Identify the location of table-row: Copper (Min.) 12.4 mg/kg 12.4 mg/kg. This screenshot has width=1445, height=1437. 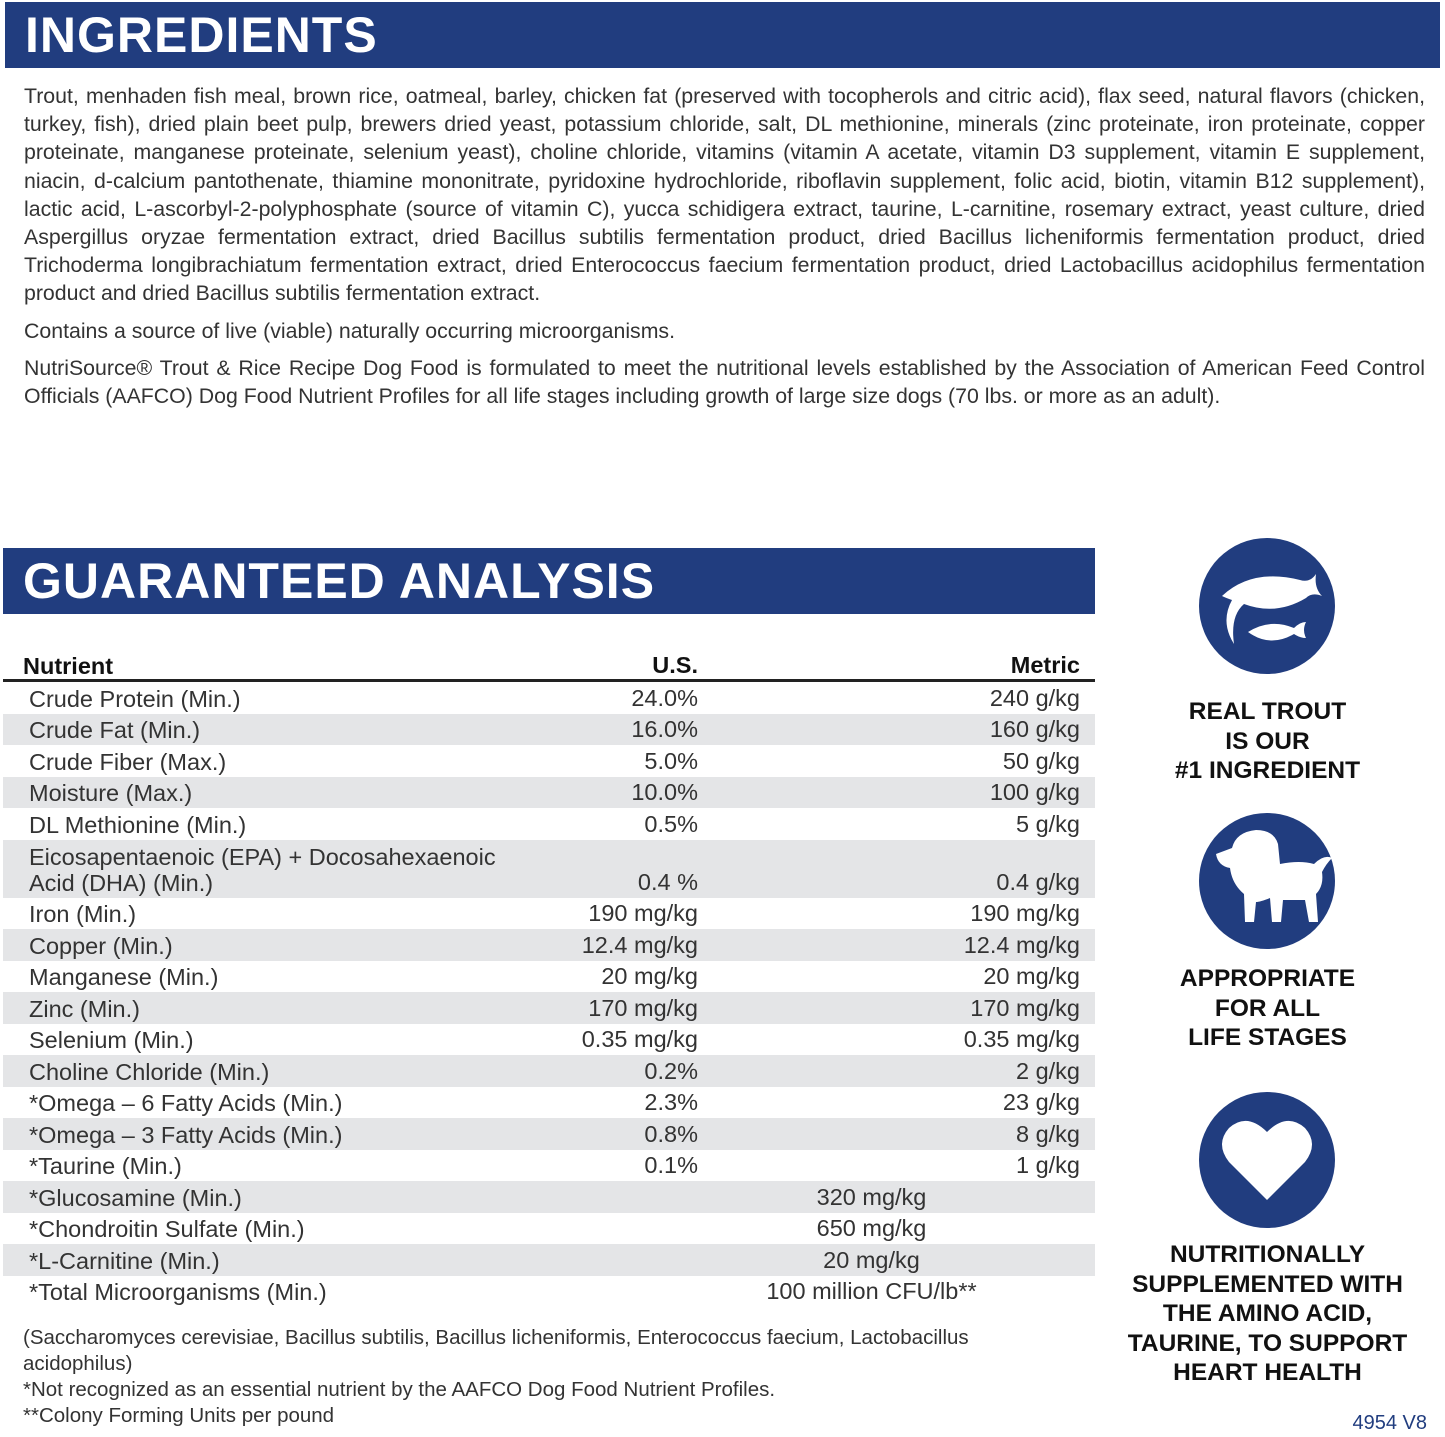
(549, 945).